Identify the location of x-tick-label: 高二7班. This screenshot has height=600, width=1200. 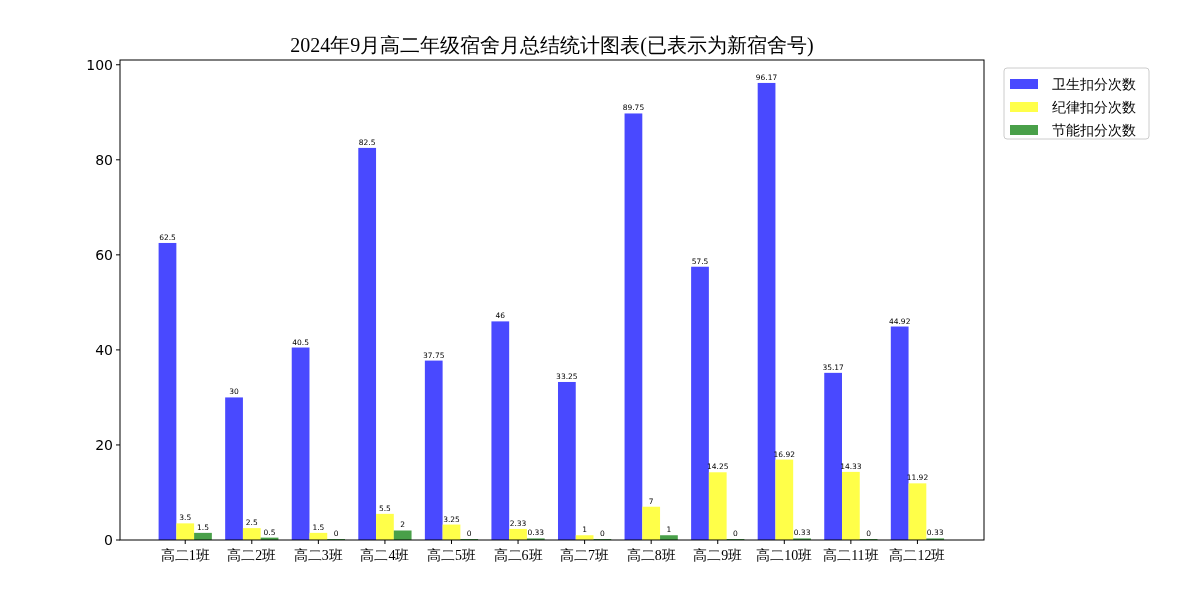
(585, 555).